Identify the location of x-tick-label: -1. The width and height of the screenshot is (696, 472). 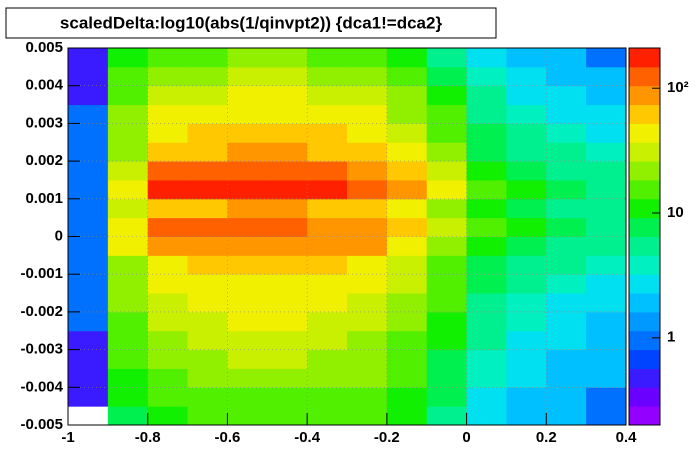
(67, 437).